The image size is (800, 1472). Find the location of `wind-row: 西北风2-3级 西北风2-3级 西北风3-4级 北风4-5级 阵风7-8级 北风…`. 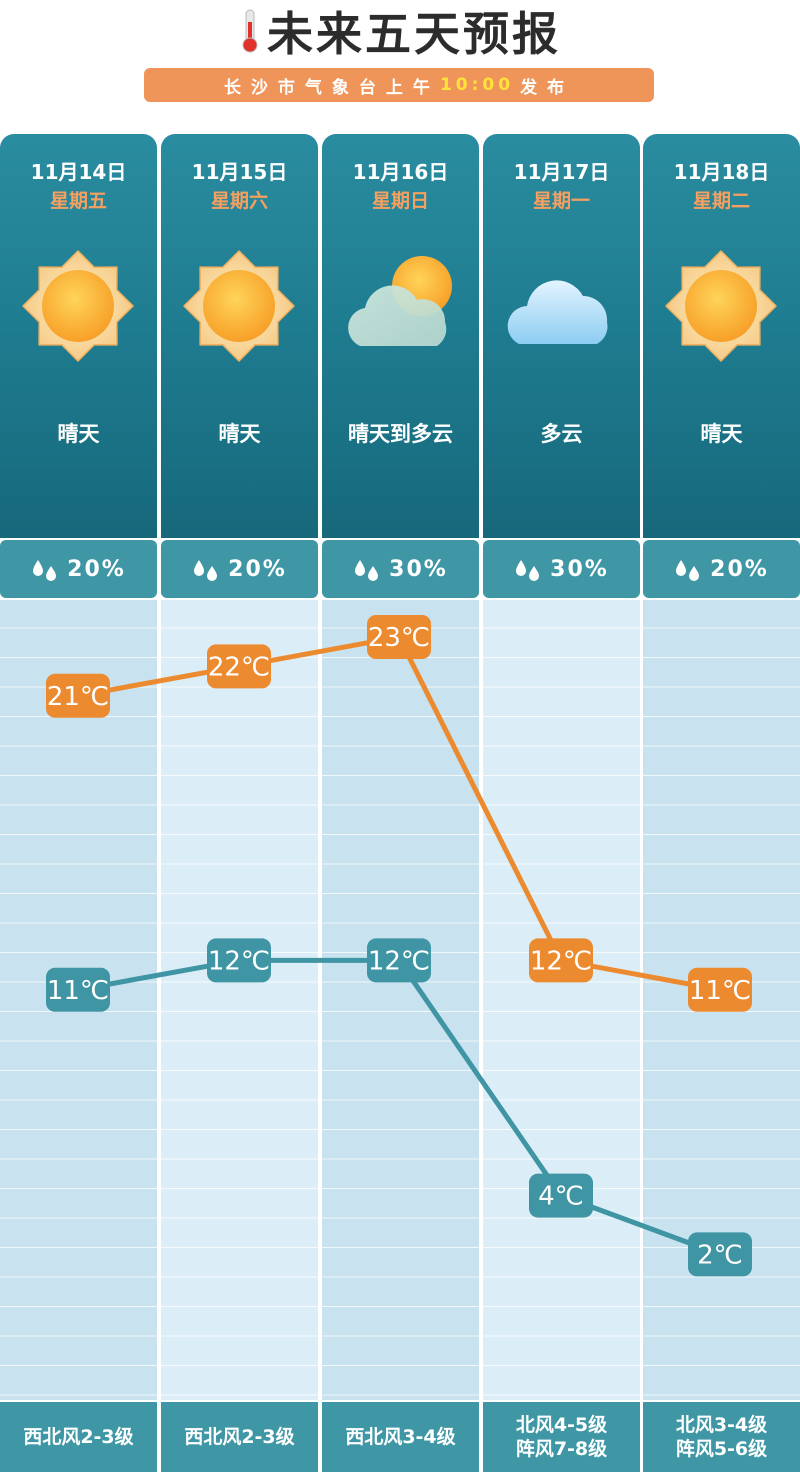

wind-row: 西北风2-3级 西北风2-3级 西北风3-4级 北风4-5级 阵风7-8级 北风… is located at coordinates (400, 1437).